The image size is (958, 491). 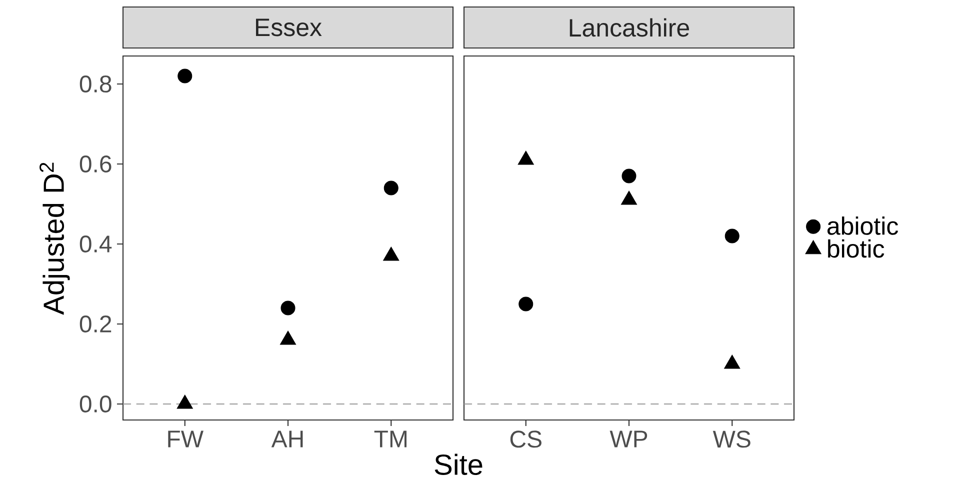 What do you see at coordinates (458, 464) in the screenshot?
I see `x-axis-title: Site` at bounding box center [458, 464].